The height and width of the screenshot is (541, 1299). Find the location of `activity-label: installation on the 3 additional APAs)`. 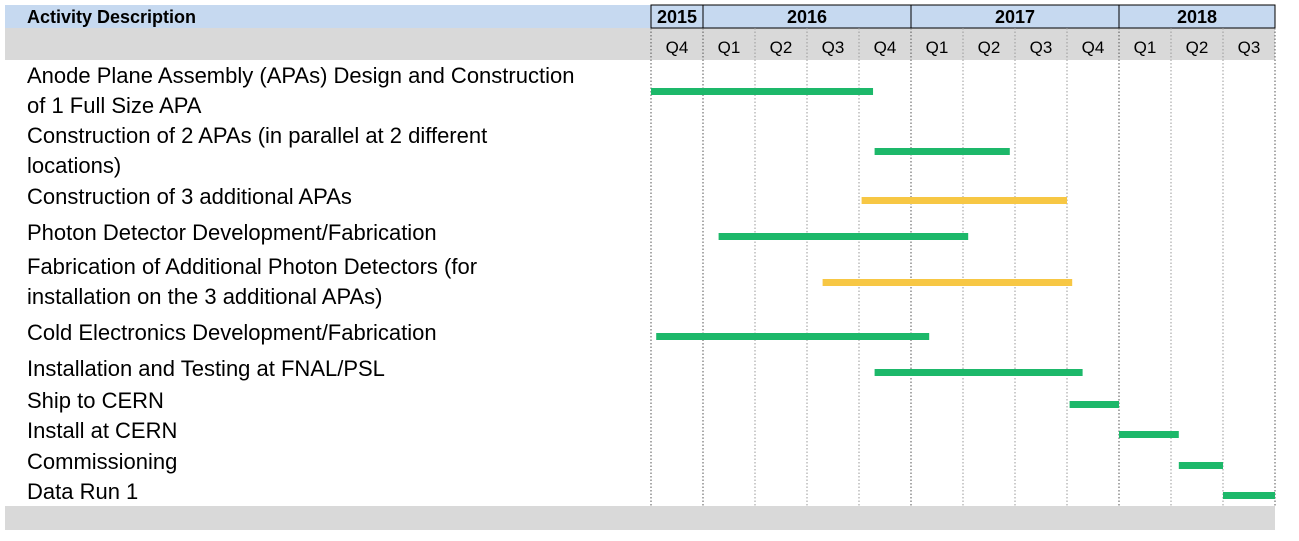

activity-label: installation on the 3 additional APAs) is located at coordinates (205, 296).